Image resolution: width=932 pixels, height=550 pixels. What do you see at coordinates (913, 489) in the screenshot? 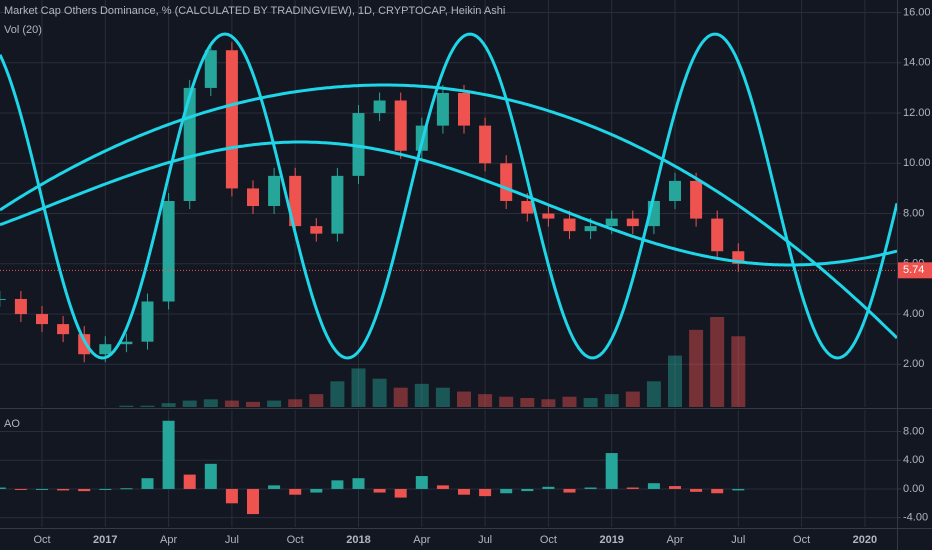
I see `y-tick-label: 0.00` at bounding box center [913, 489].